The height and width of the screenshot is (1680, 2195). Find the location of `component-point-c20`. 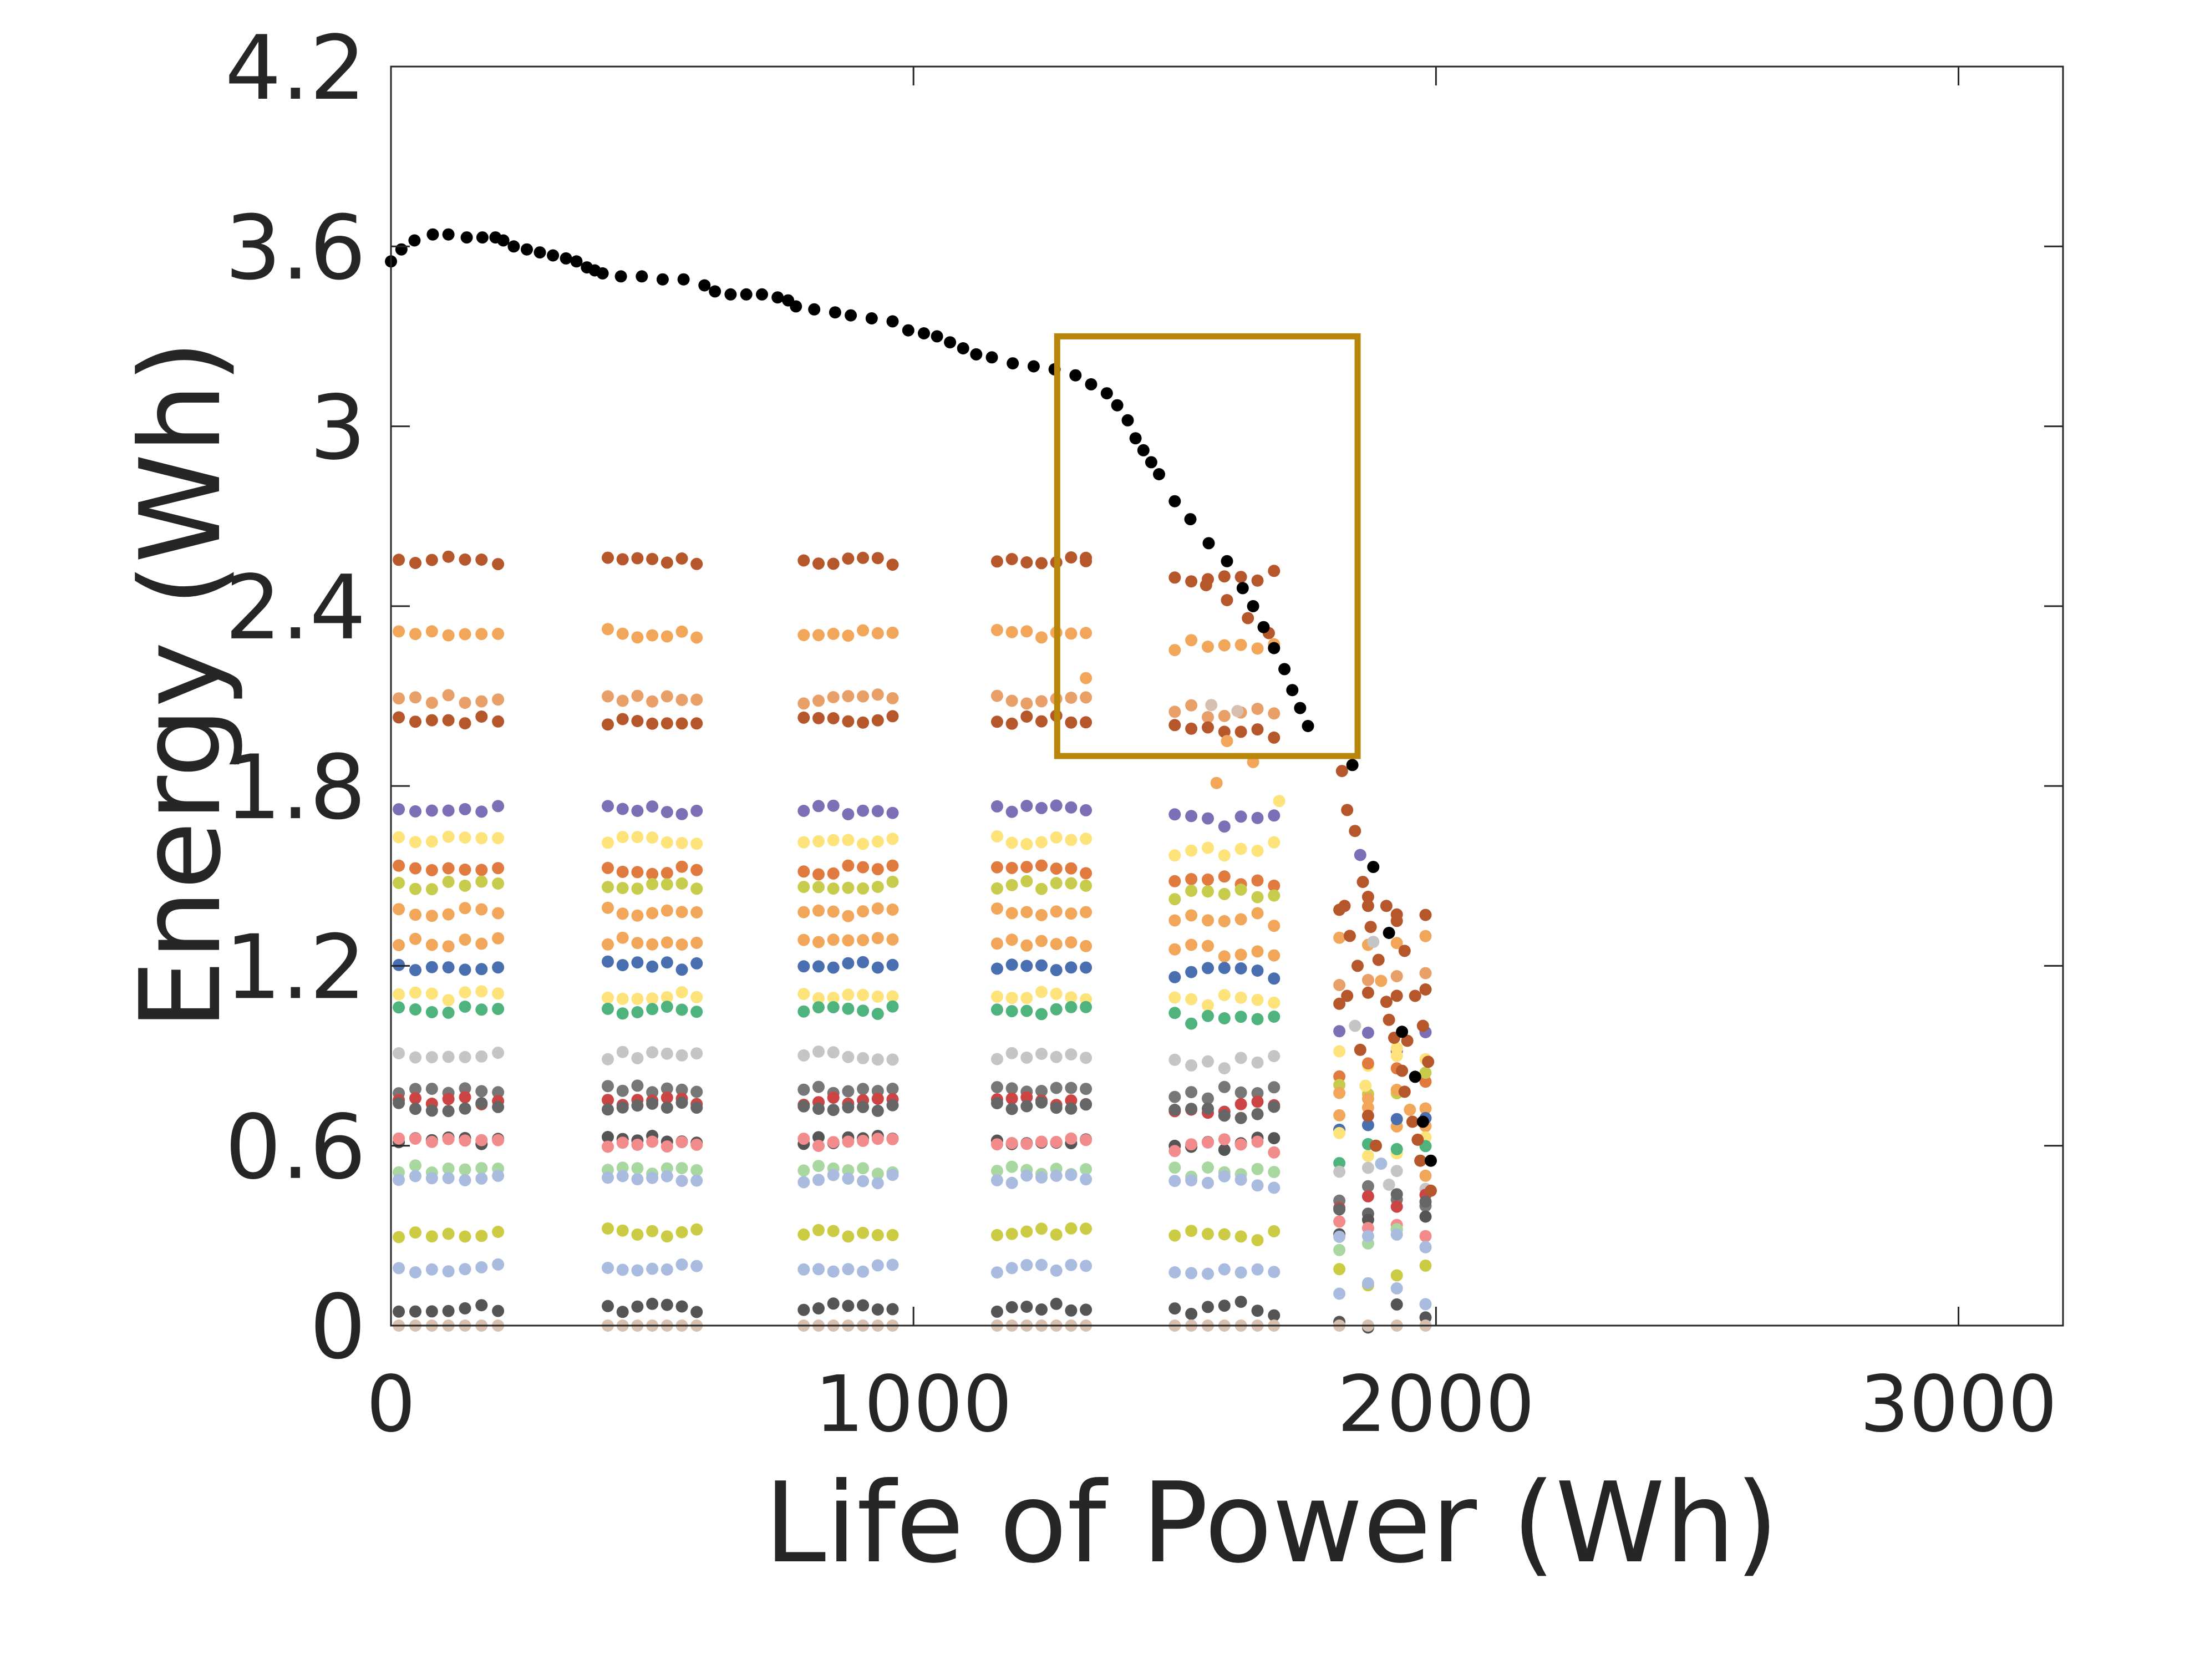

component-point-c20 is located at coordinates (1257, 1169).